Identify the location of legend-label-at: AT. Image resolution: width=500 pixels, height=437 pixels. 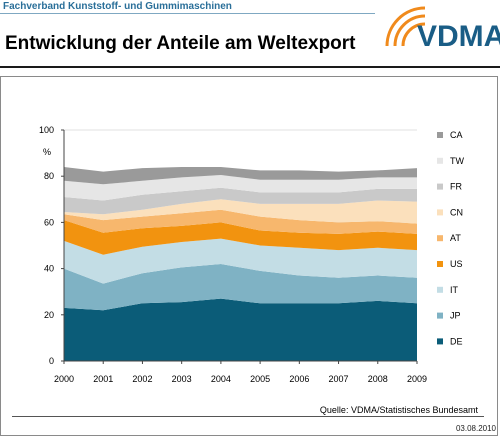
(455, 238).